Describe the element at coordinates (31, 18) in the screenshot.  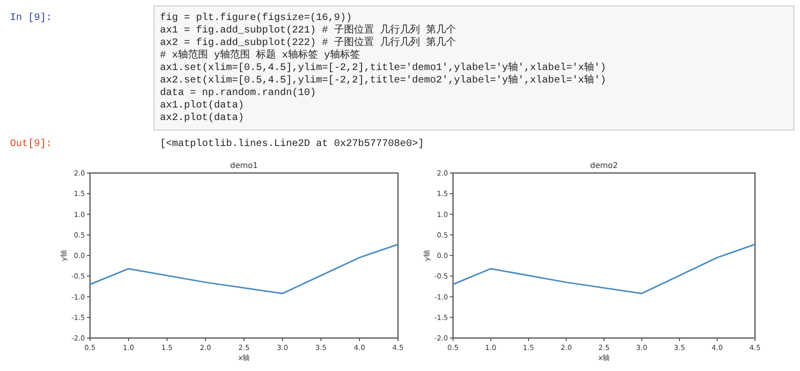
I see `text: In [9]:` at that location.